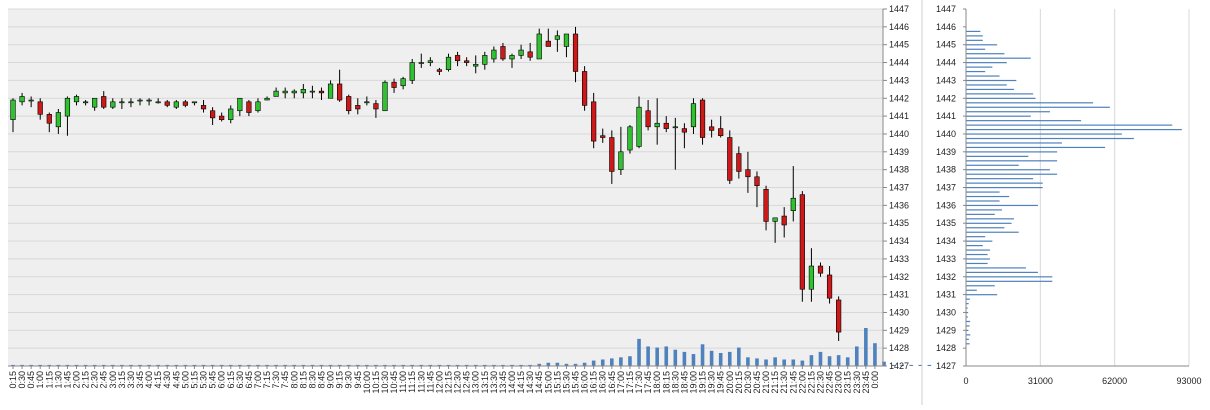 The image size is (1210, 410). I want to click on x-tick-label: 20:45, so click(757, 382).